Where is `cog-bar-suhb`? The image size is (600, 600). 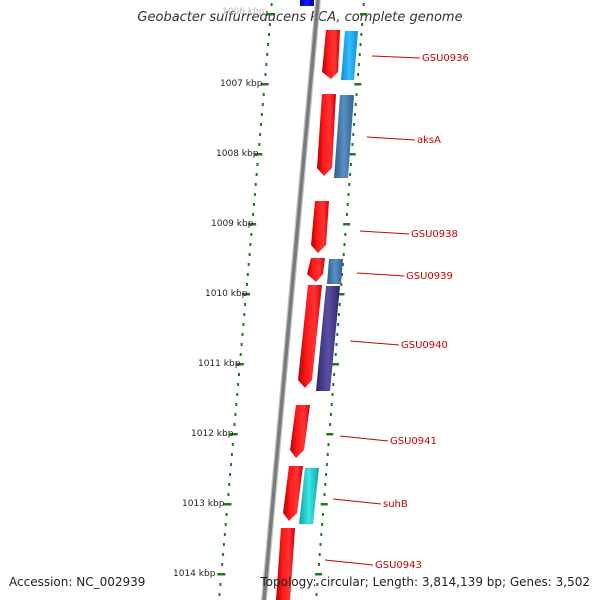 cog-bar-suhb is located at coordinates (309, 496).